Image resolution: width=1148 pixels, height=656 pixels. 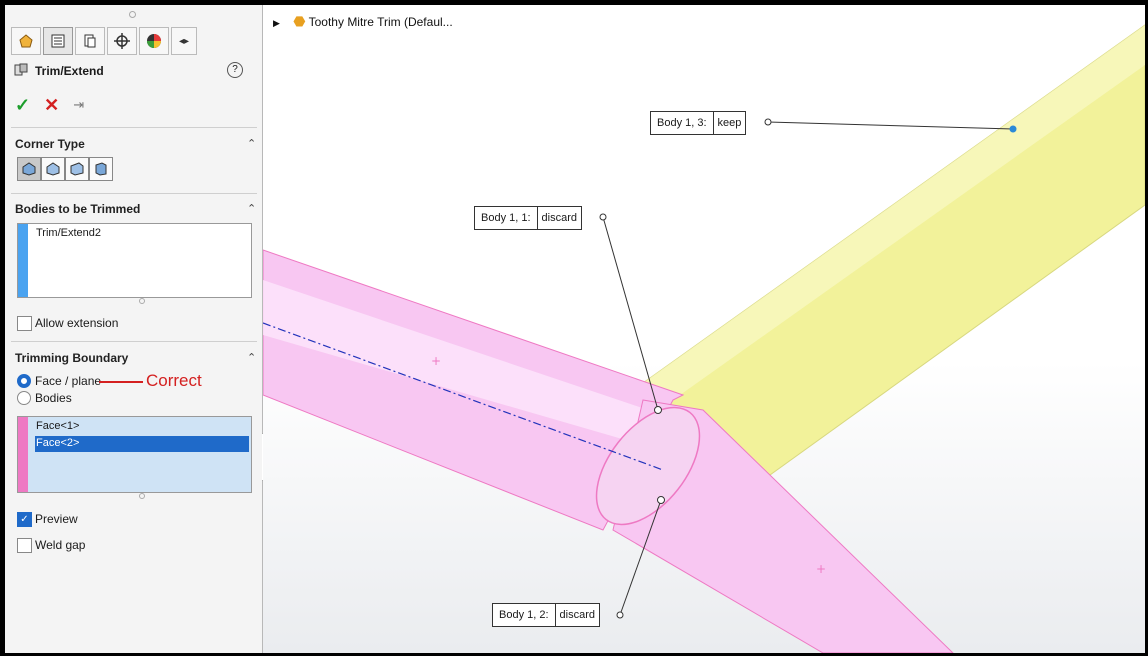 What do you see at coordinates (142, 444) in the screenshot?
I see `selected-row-highlight` at bounding box center [142, 444].